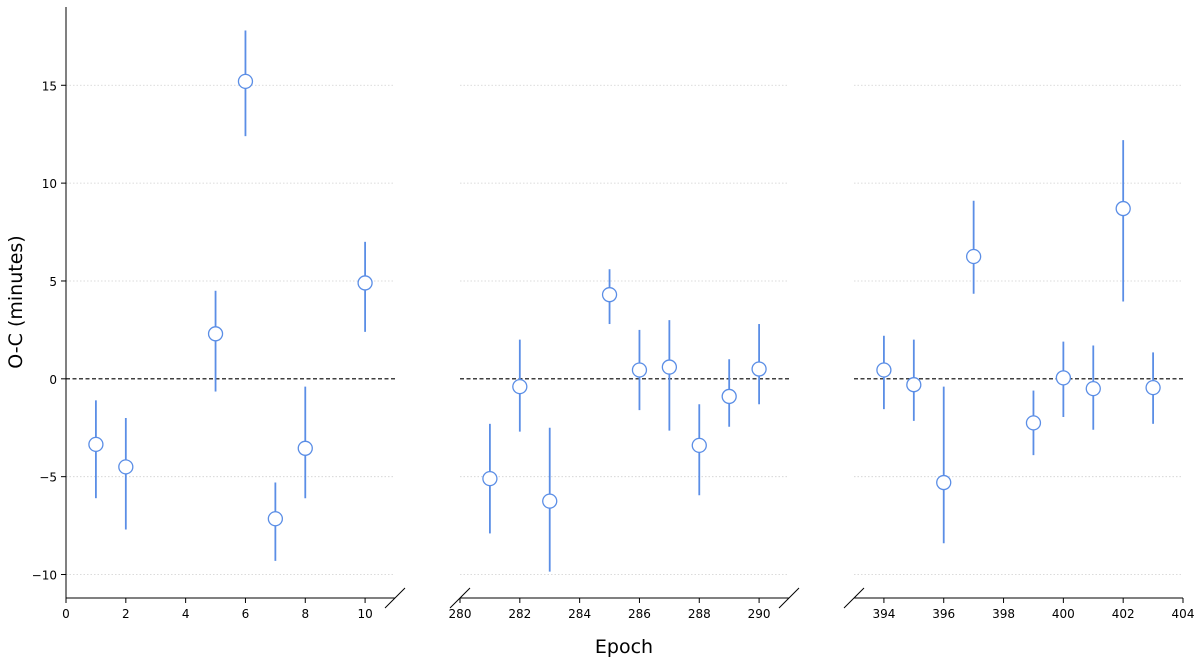 The width and height of the screenshot is (1200, 663). I want to click on y-tick-label: 10, so click(49, 184).